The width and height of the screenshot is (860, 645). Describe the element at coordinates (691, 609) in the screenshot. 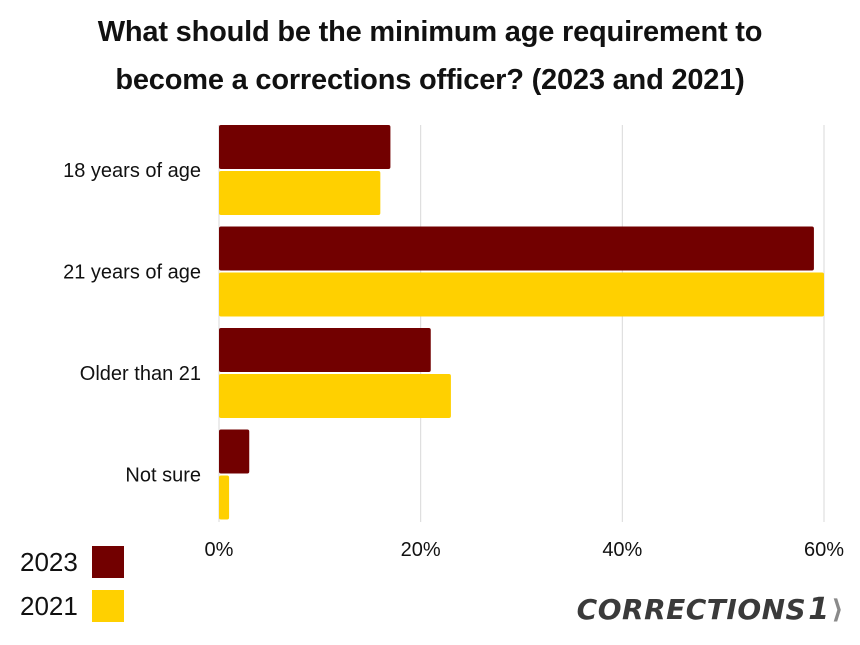

I see `logo-wordmark: CORRECTIONS` at that location.